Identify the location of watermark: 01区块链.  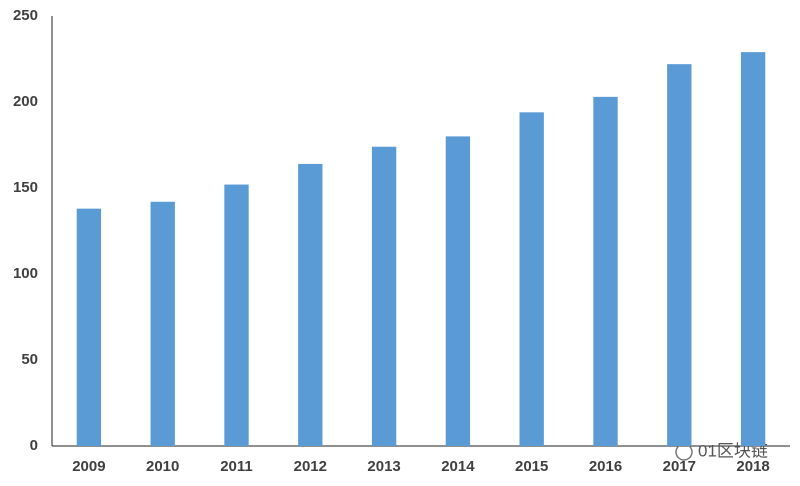
(733, 450).